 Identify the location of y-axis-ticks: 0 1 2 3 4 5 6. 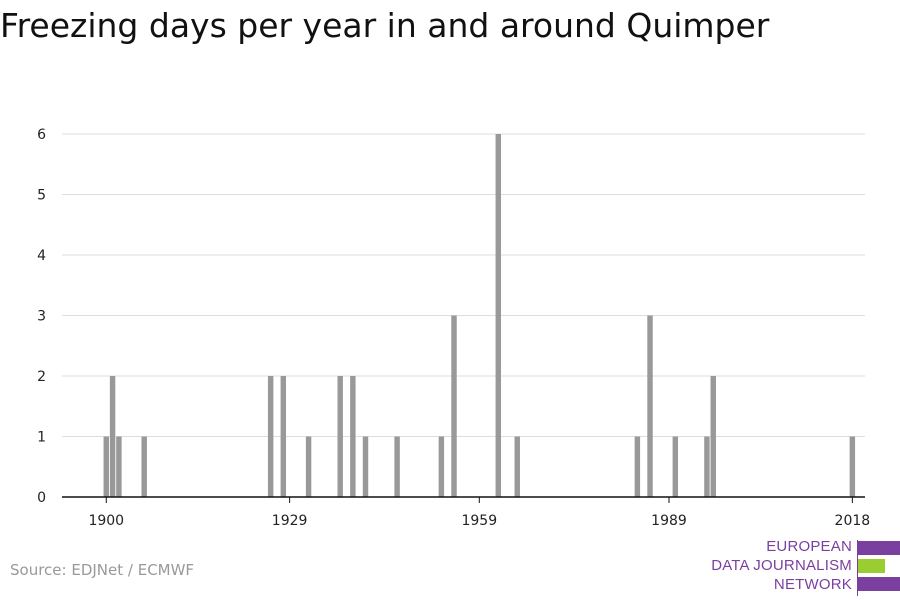
(41, 316).